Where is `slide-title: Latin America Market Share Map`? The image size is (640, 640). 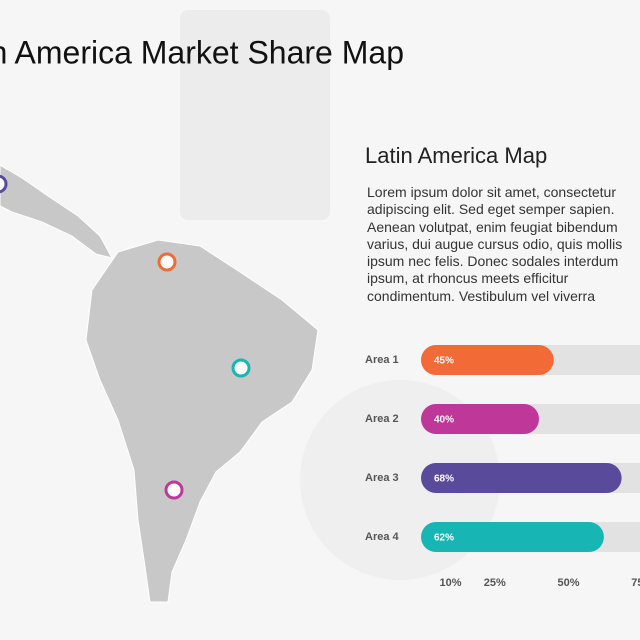
slide-title: Latin America Market Share Map is located at coordinates (202, 52).